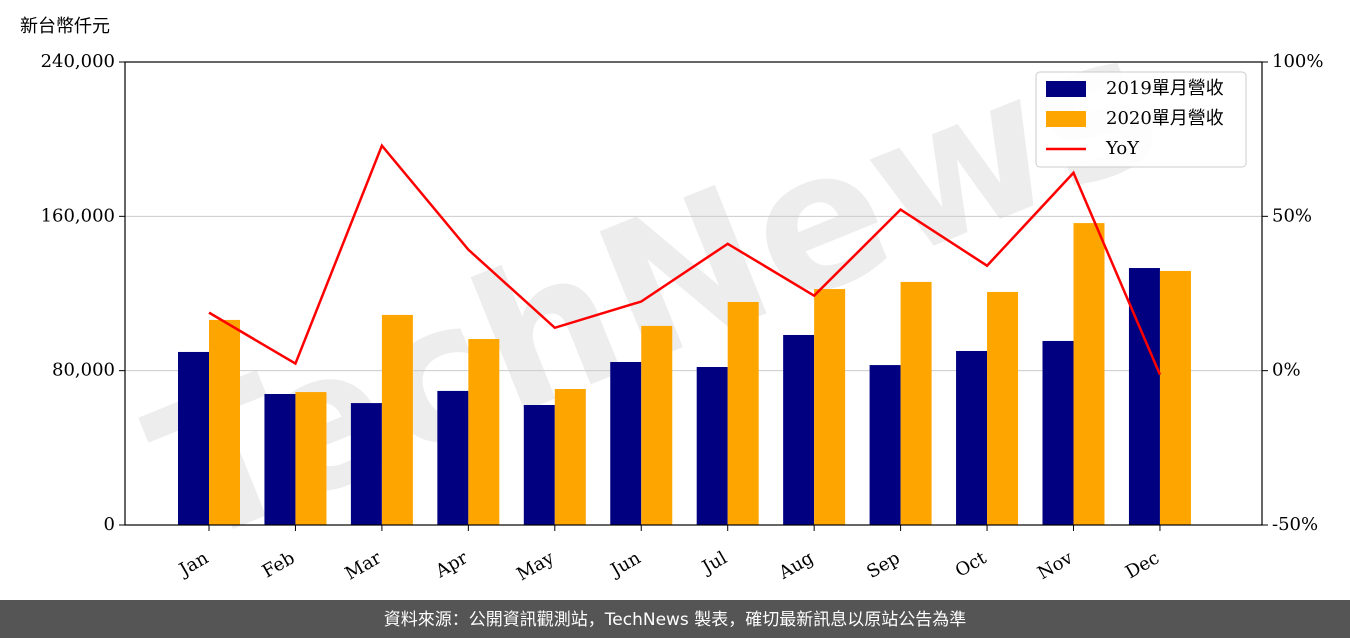 The height and width of the screenshot is (638, 1350). Describe the element at coordinates (1297, 61) in the screenshot. I see `y2-tick-label: 100%` at that location.